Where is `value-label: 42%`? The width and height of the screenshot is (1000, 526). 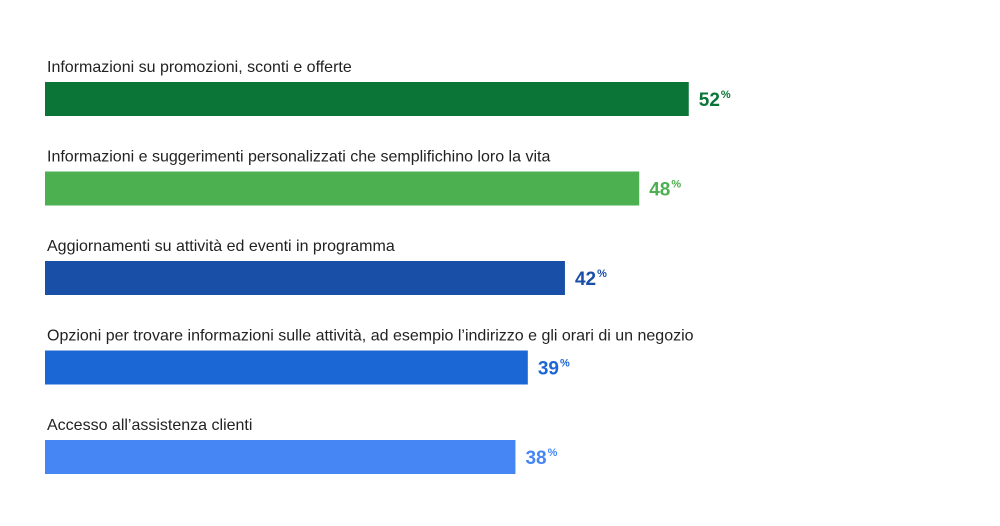
value-label: 42% is located at coordinates (591, 279).